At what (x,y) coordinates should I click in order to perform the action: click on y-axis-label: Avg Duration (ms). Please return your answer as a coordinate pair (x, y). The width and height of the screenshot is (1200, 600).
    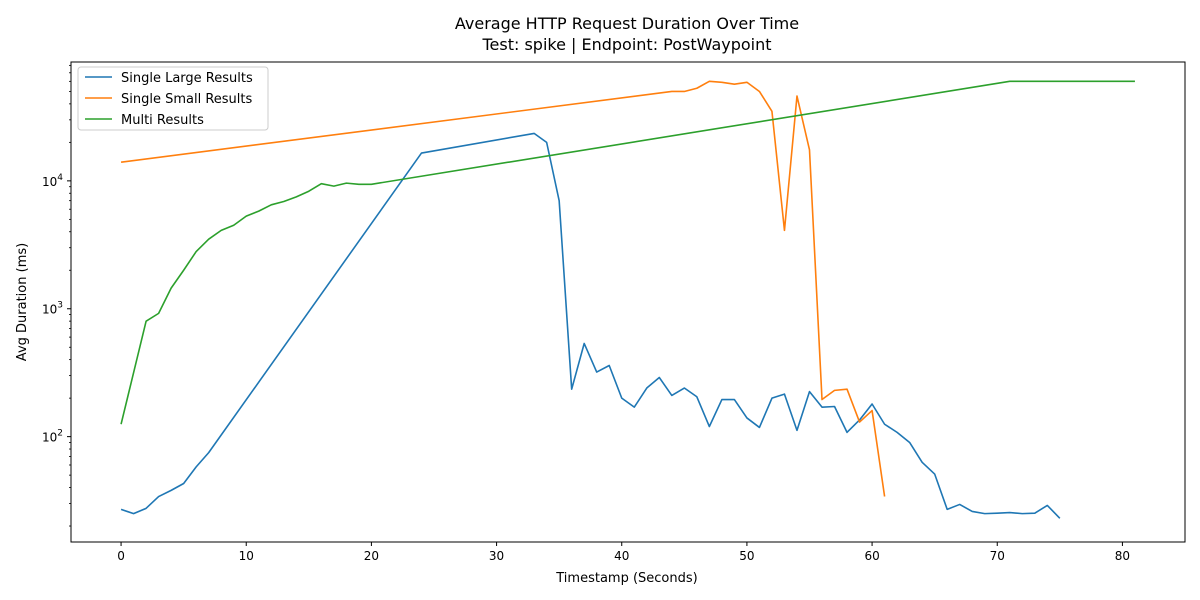
    Looking at the image, I should click on (22, 302).